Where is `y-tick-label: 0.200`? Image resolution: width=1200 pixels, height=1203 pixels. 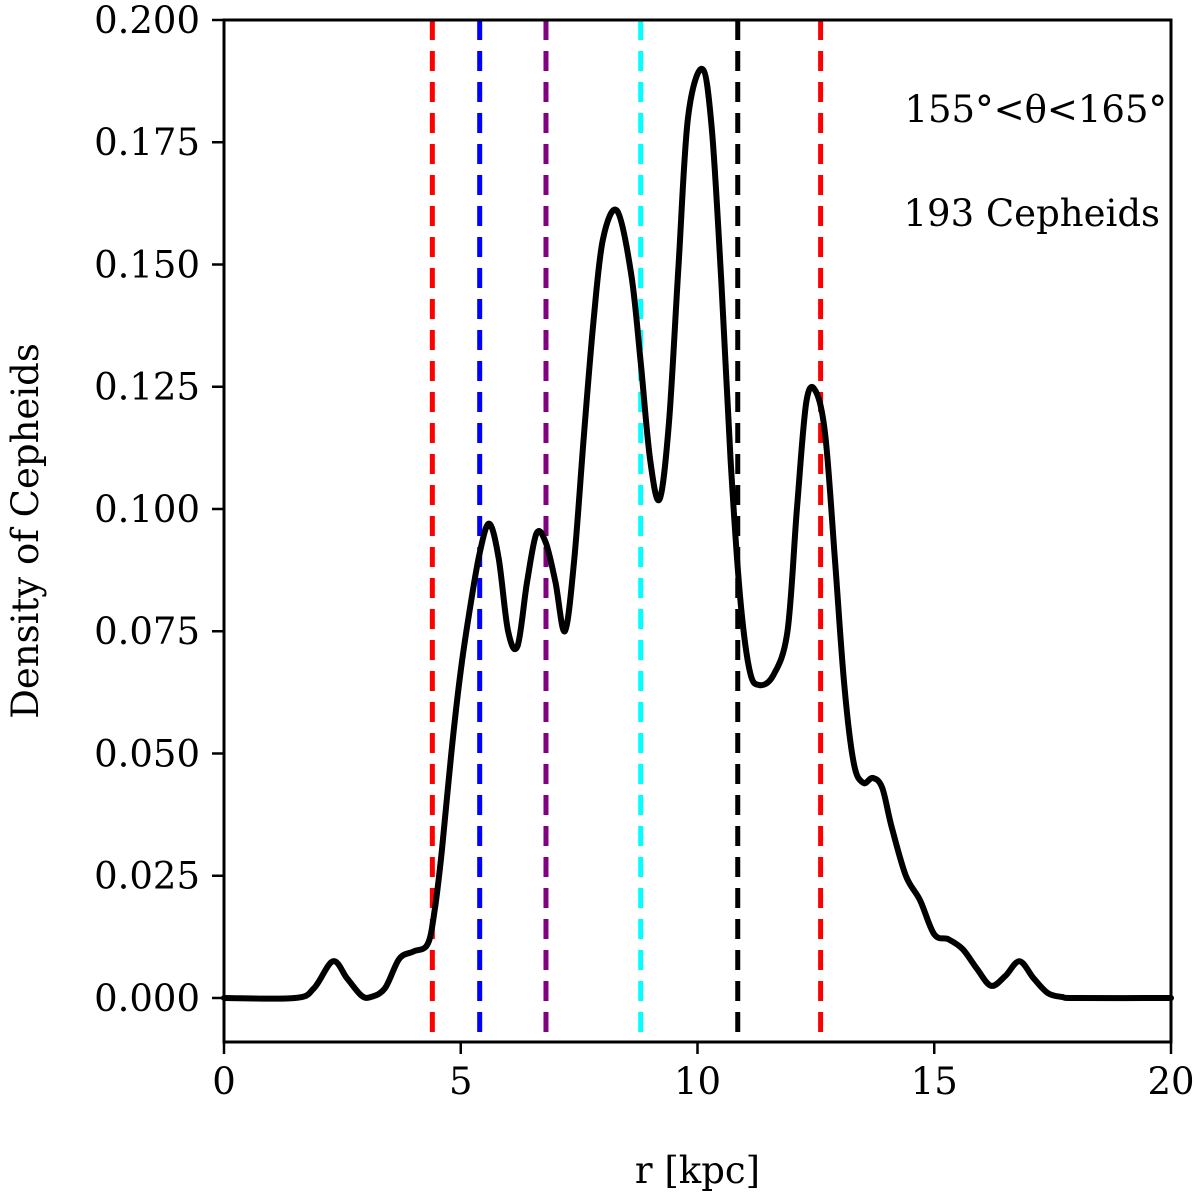 y-tick-label: 0.200 is located at coordinates (147, 21).